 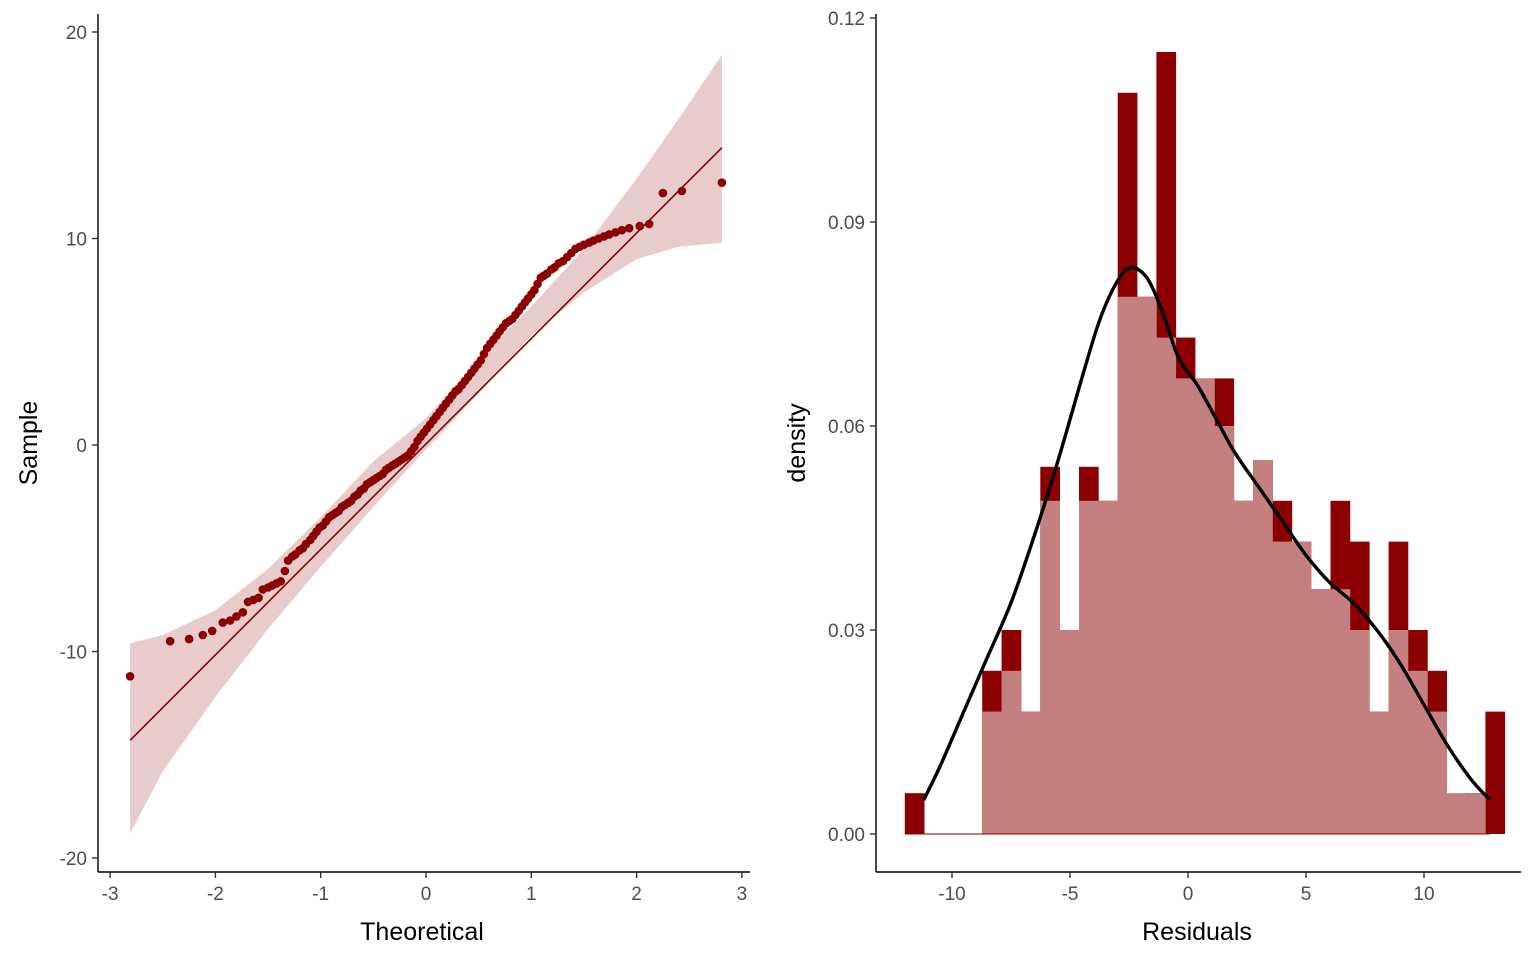 I want to click on x-tick-label: 3, so click(x=742, y=894).